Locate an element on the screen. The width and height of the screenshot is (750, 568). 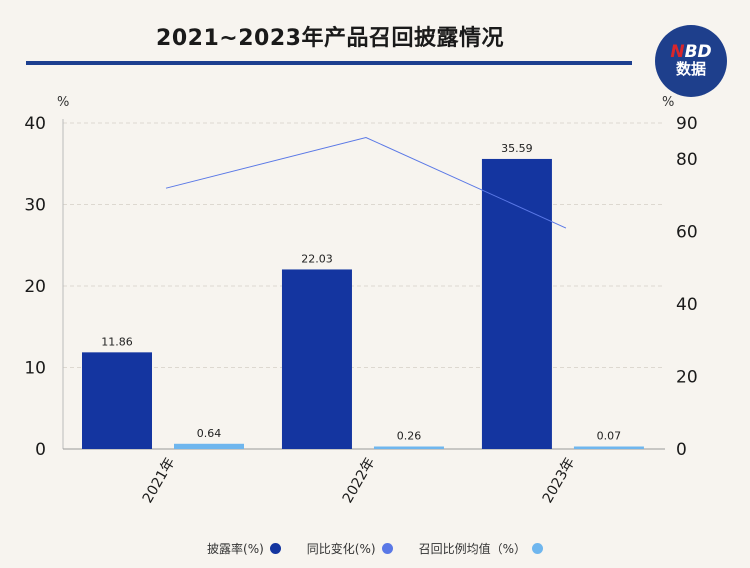
bar-value-label: 0.07 is located at coordinates (609, 436).